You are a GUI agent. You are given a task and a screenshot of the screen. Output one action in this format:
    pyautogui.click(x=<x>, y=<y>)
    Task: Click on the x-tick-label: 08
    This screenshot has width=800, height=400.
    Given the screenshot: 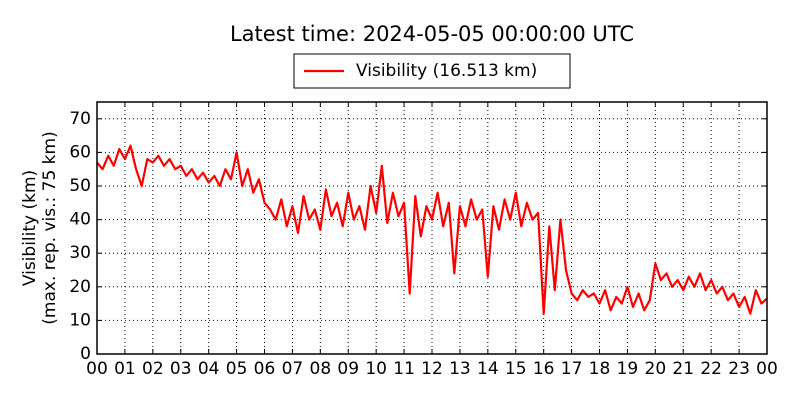 What is the action you would take?
    pyautogui.click(x=321, y=369)
    